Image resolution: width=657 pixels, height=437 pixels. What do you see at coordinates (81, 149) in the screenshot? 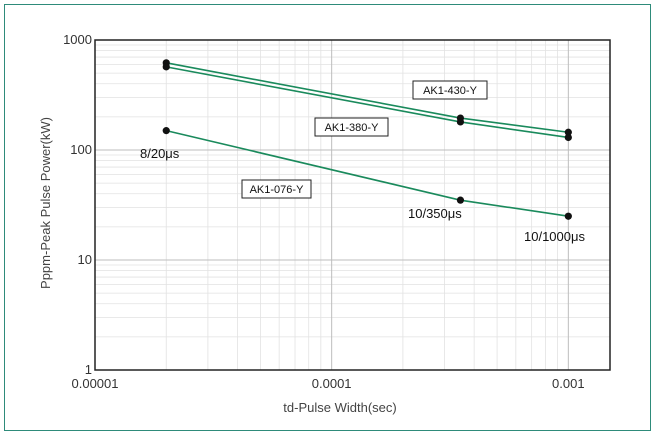
I see `y-tick-label: 100` at bounding box center [81, 149].